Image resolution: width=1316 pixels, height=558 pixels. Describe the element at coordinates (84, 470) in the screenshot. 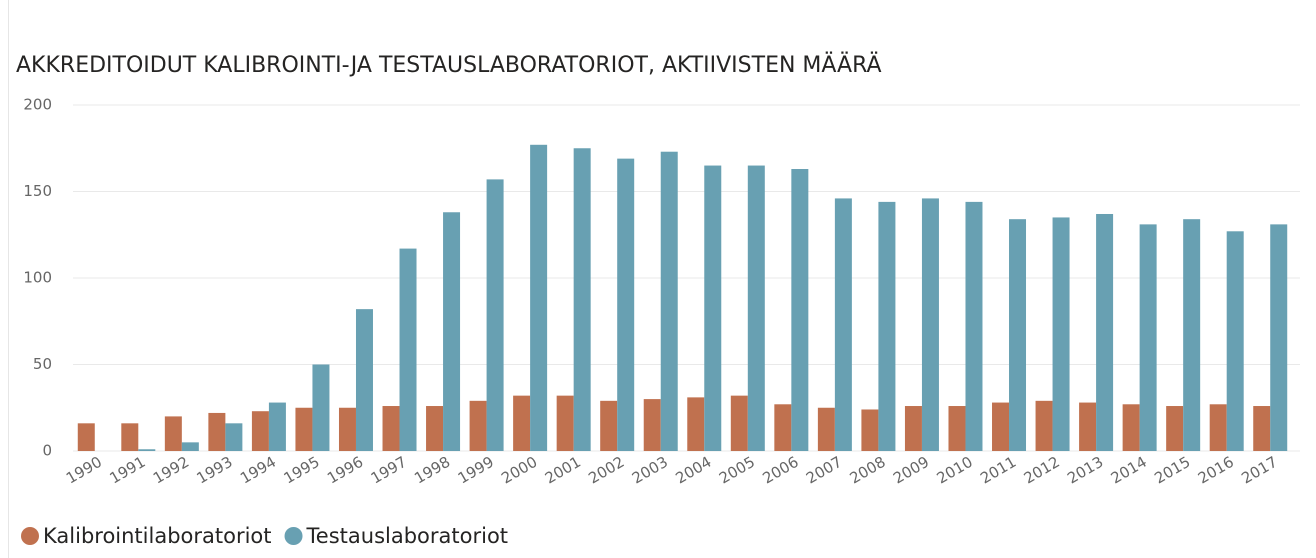

I see `x-tick-label: 1990` at that location.